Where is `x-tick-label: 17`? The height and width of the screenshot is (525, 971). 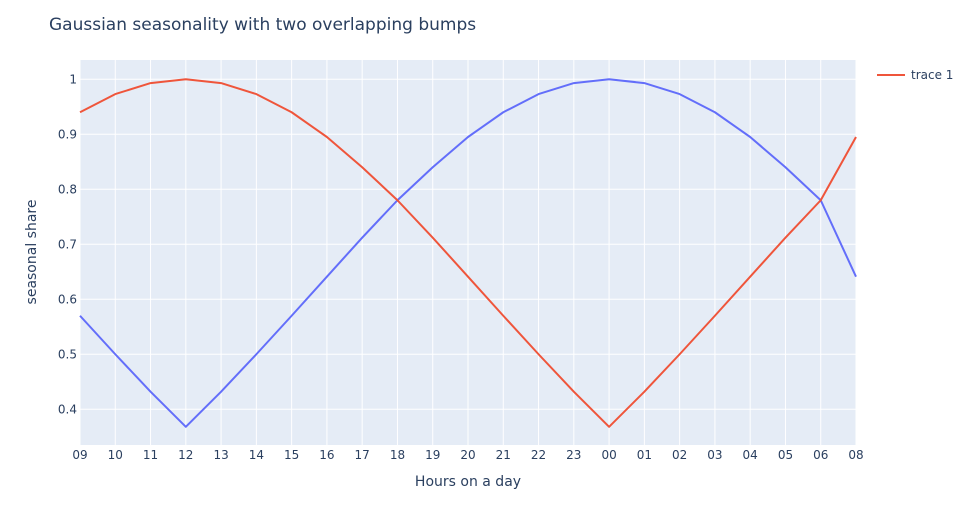 x-tick-label: 17 is located at coordinates (362, 455).